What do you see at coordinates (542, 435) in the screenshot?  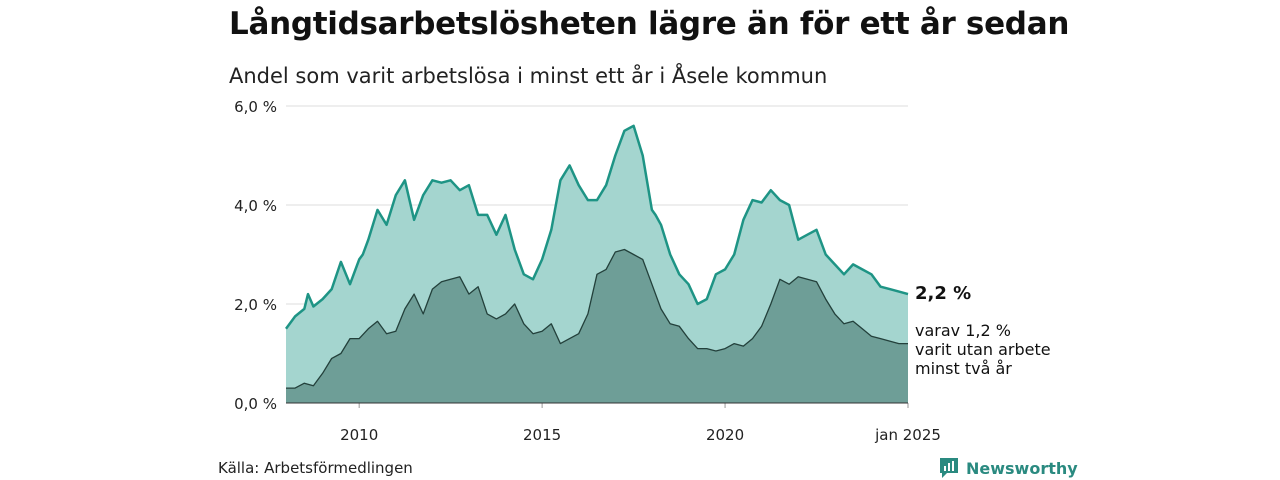 I see `x-tick-label: 2015` at bounding box center [542, 435].